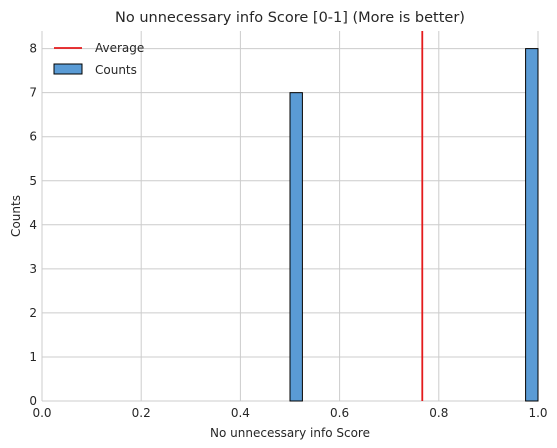 The image size is (557, 448). What do you see at coordinates (537, 413) in the screenshot?
I see `x-tick-label: 1.0` at bounding box center [537, 413].